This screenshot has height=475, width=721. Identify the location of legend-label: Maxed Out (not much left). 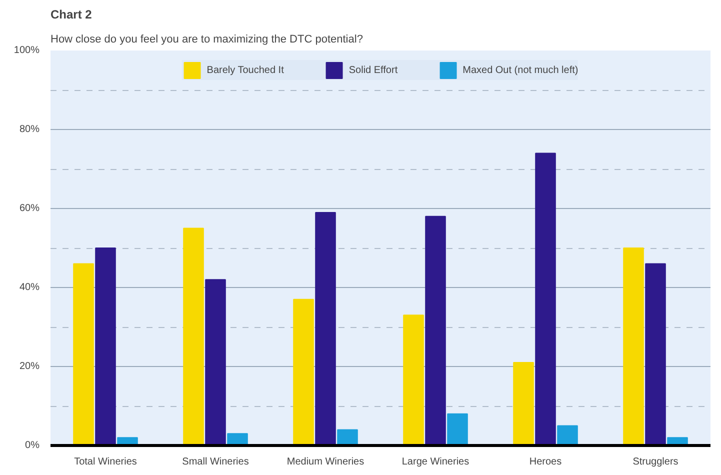
(520, 70).